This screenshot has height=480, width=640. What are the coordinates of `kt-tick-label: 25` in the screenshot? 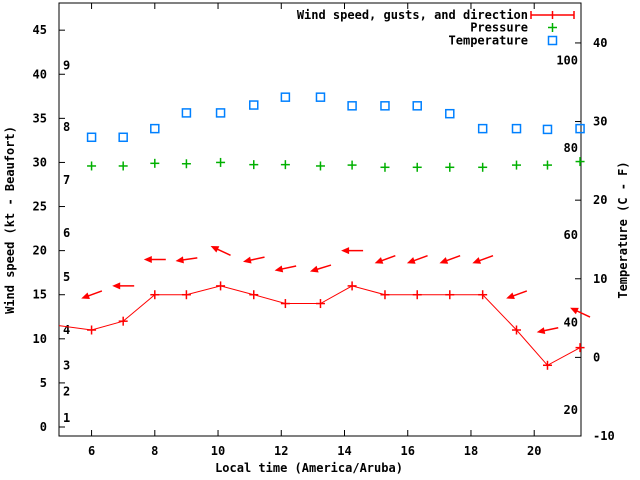 It's located at (40, 207).